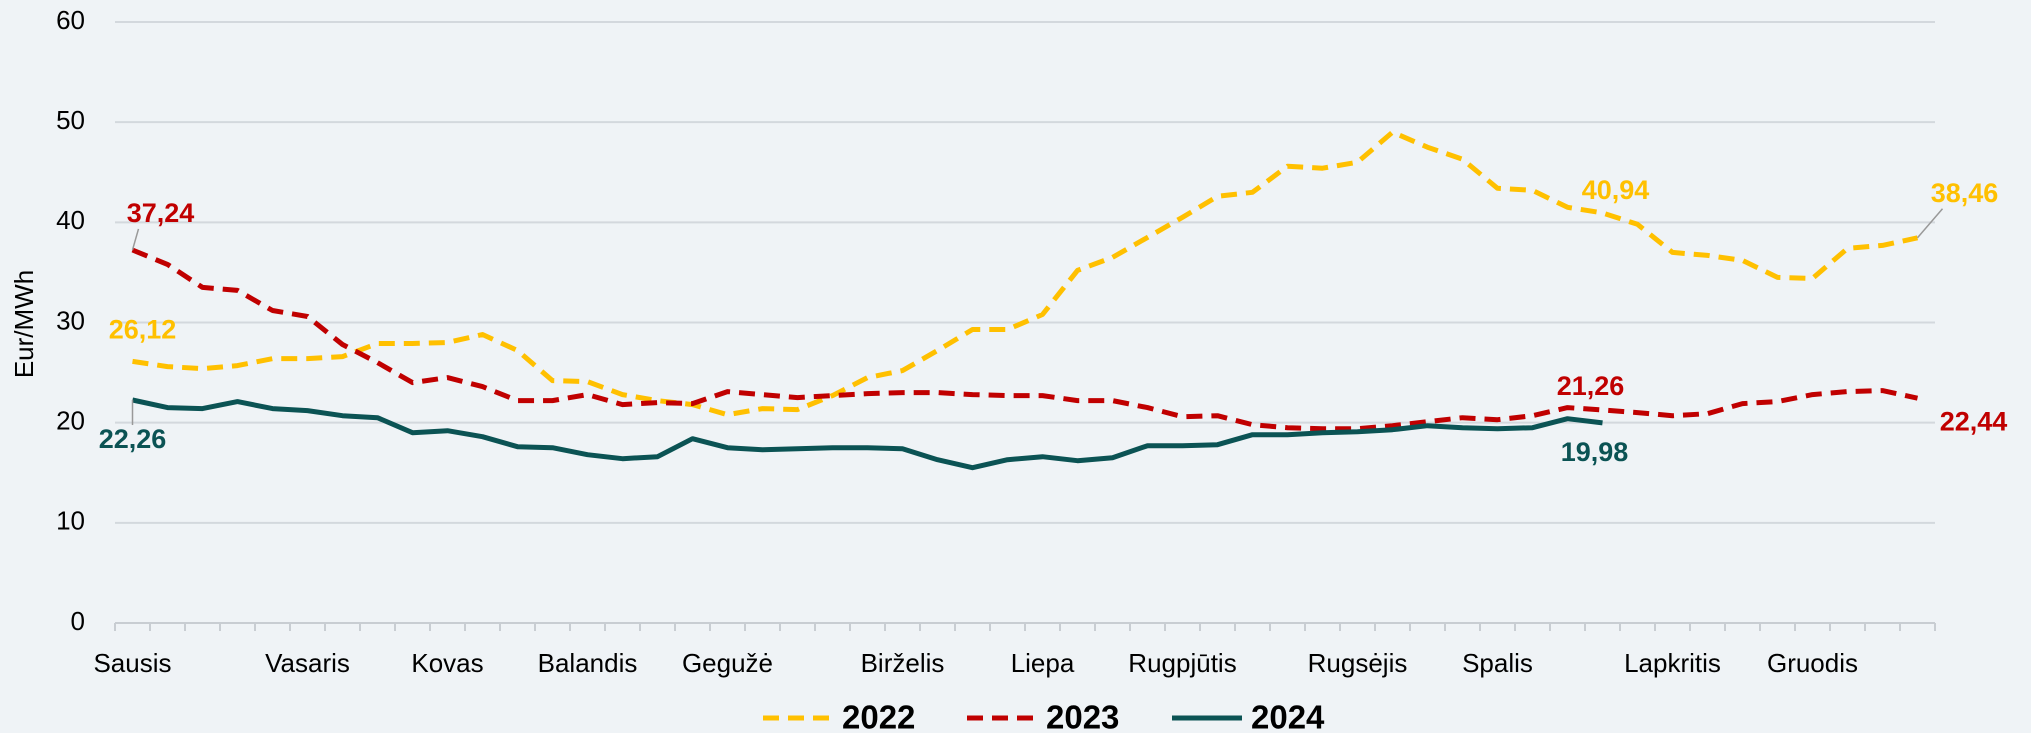 The width and height of the screenshot is (2031, 733). Describe the element at coordinates (1616, 190) in the screenshot. I see `value-label: 40,94` at that location.